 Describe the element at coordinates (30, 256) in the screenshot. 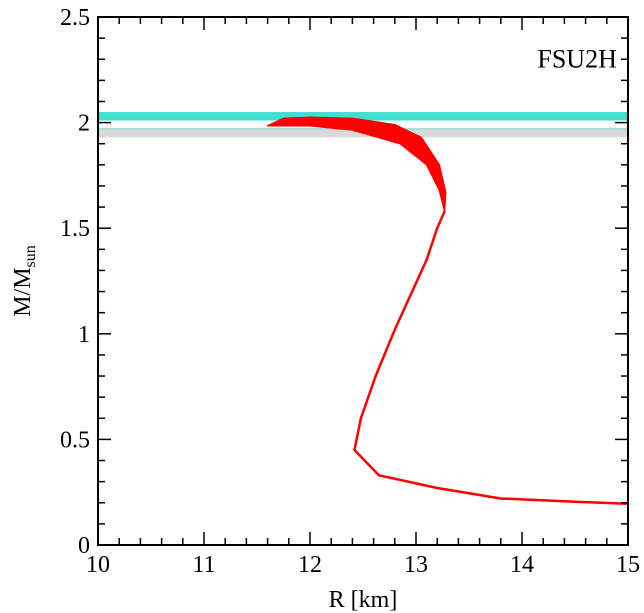

I see `y-axis-title-subscript: sun` at that location.